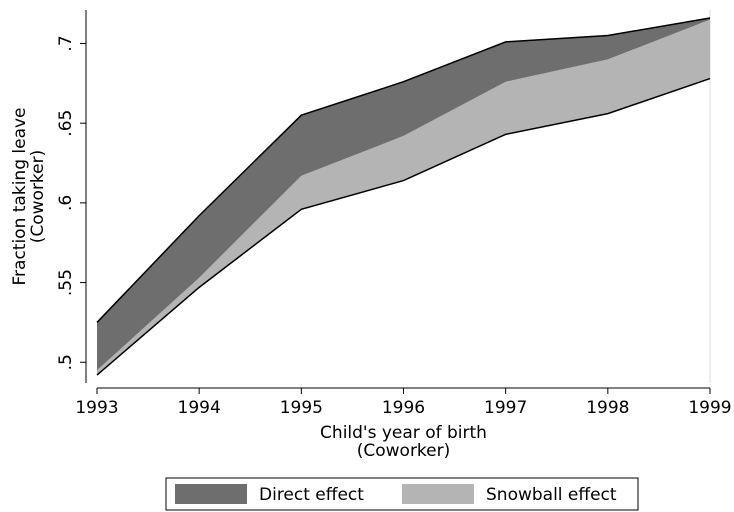  What do you see at coordinates (403, 433) in the screenshot?
I see `x-axis-title: Child's year of birth` at bounding box center [403, 433].